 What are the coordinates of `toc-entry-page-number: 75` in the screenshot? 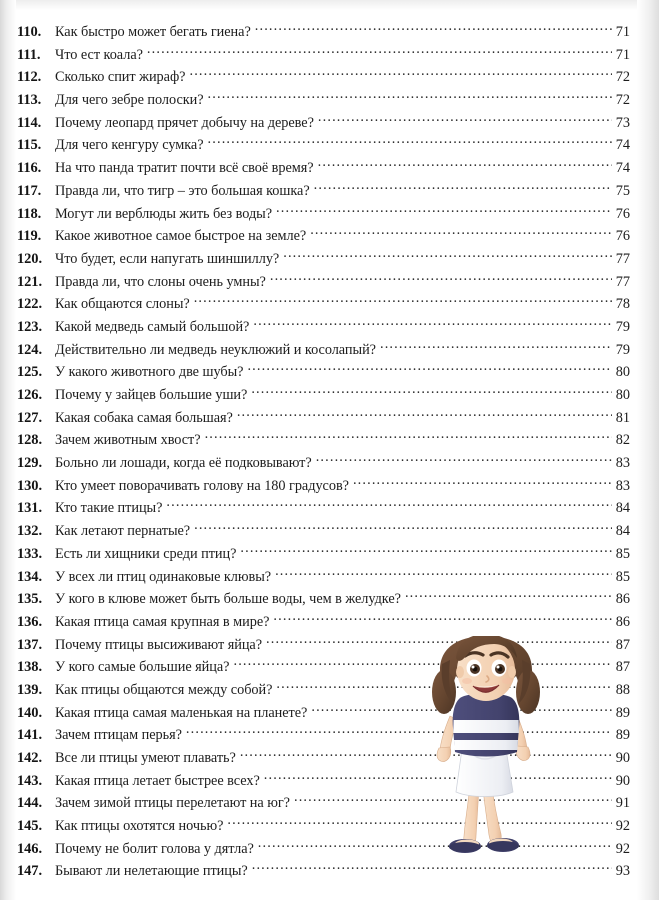 It's located at (622, 190).